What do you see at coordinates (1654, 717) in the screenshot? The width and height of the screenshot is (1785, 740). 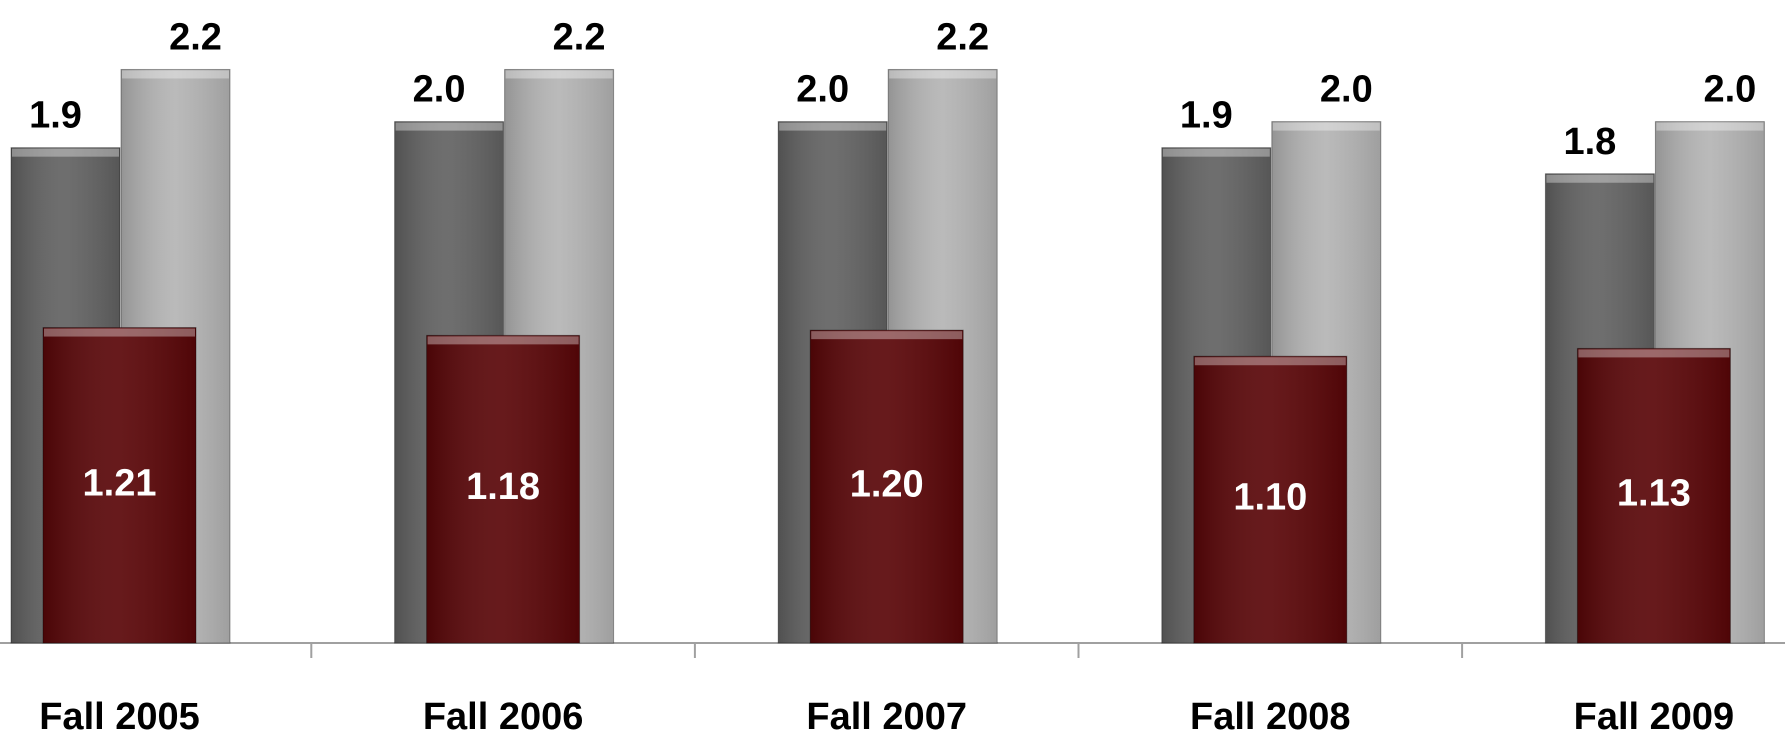 I see `x-tick-label: Fall 2009` at bounding box center [1654, 717].